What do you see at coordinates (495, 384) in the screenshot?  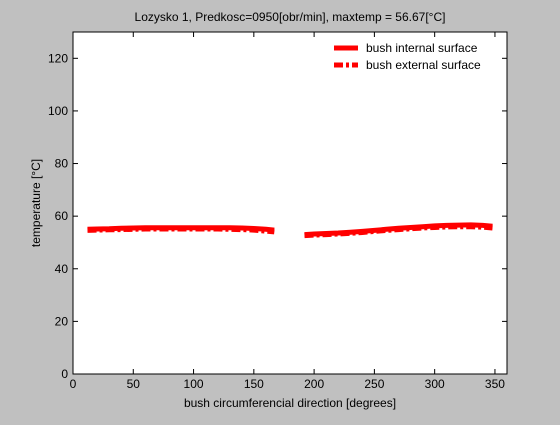 I see `x-tick-label: 350` at bounding box center [495, 384].